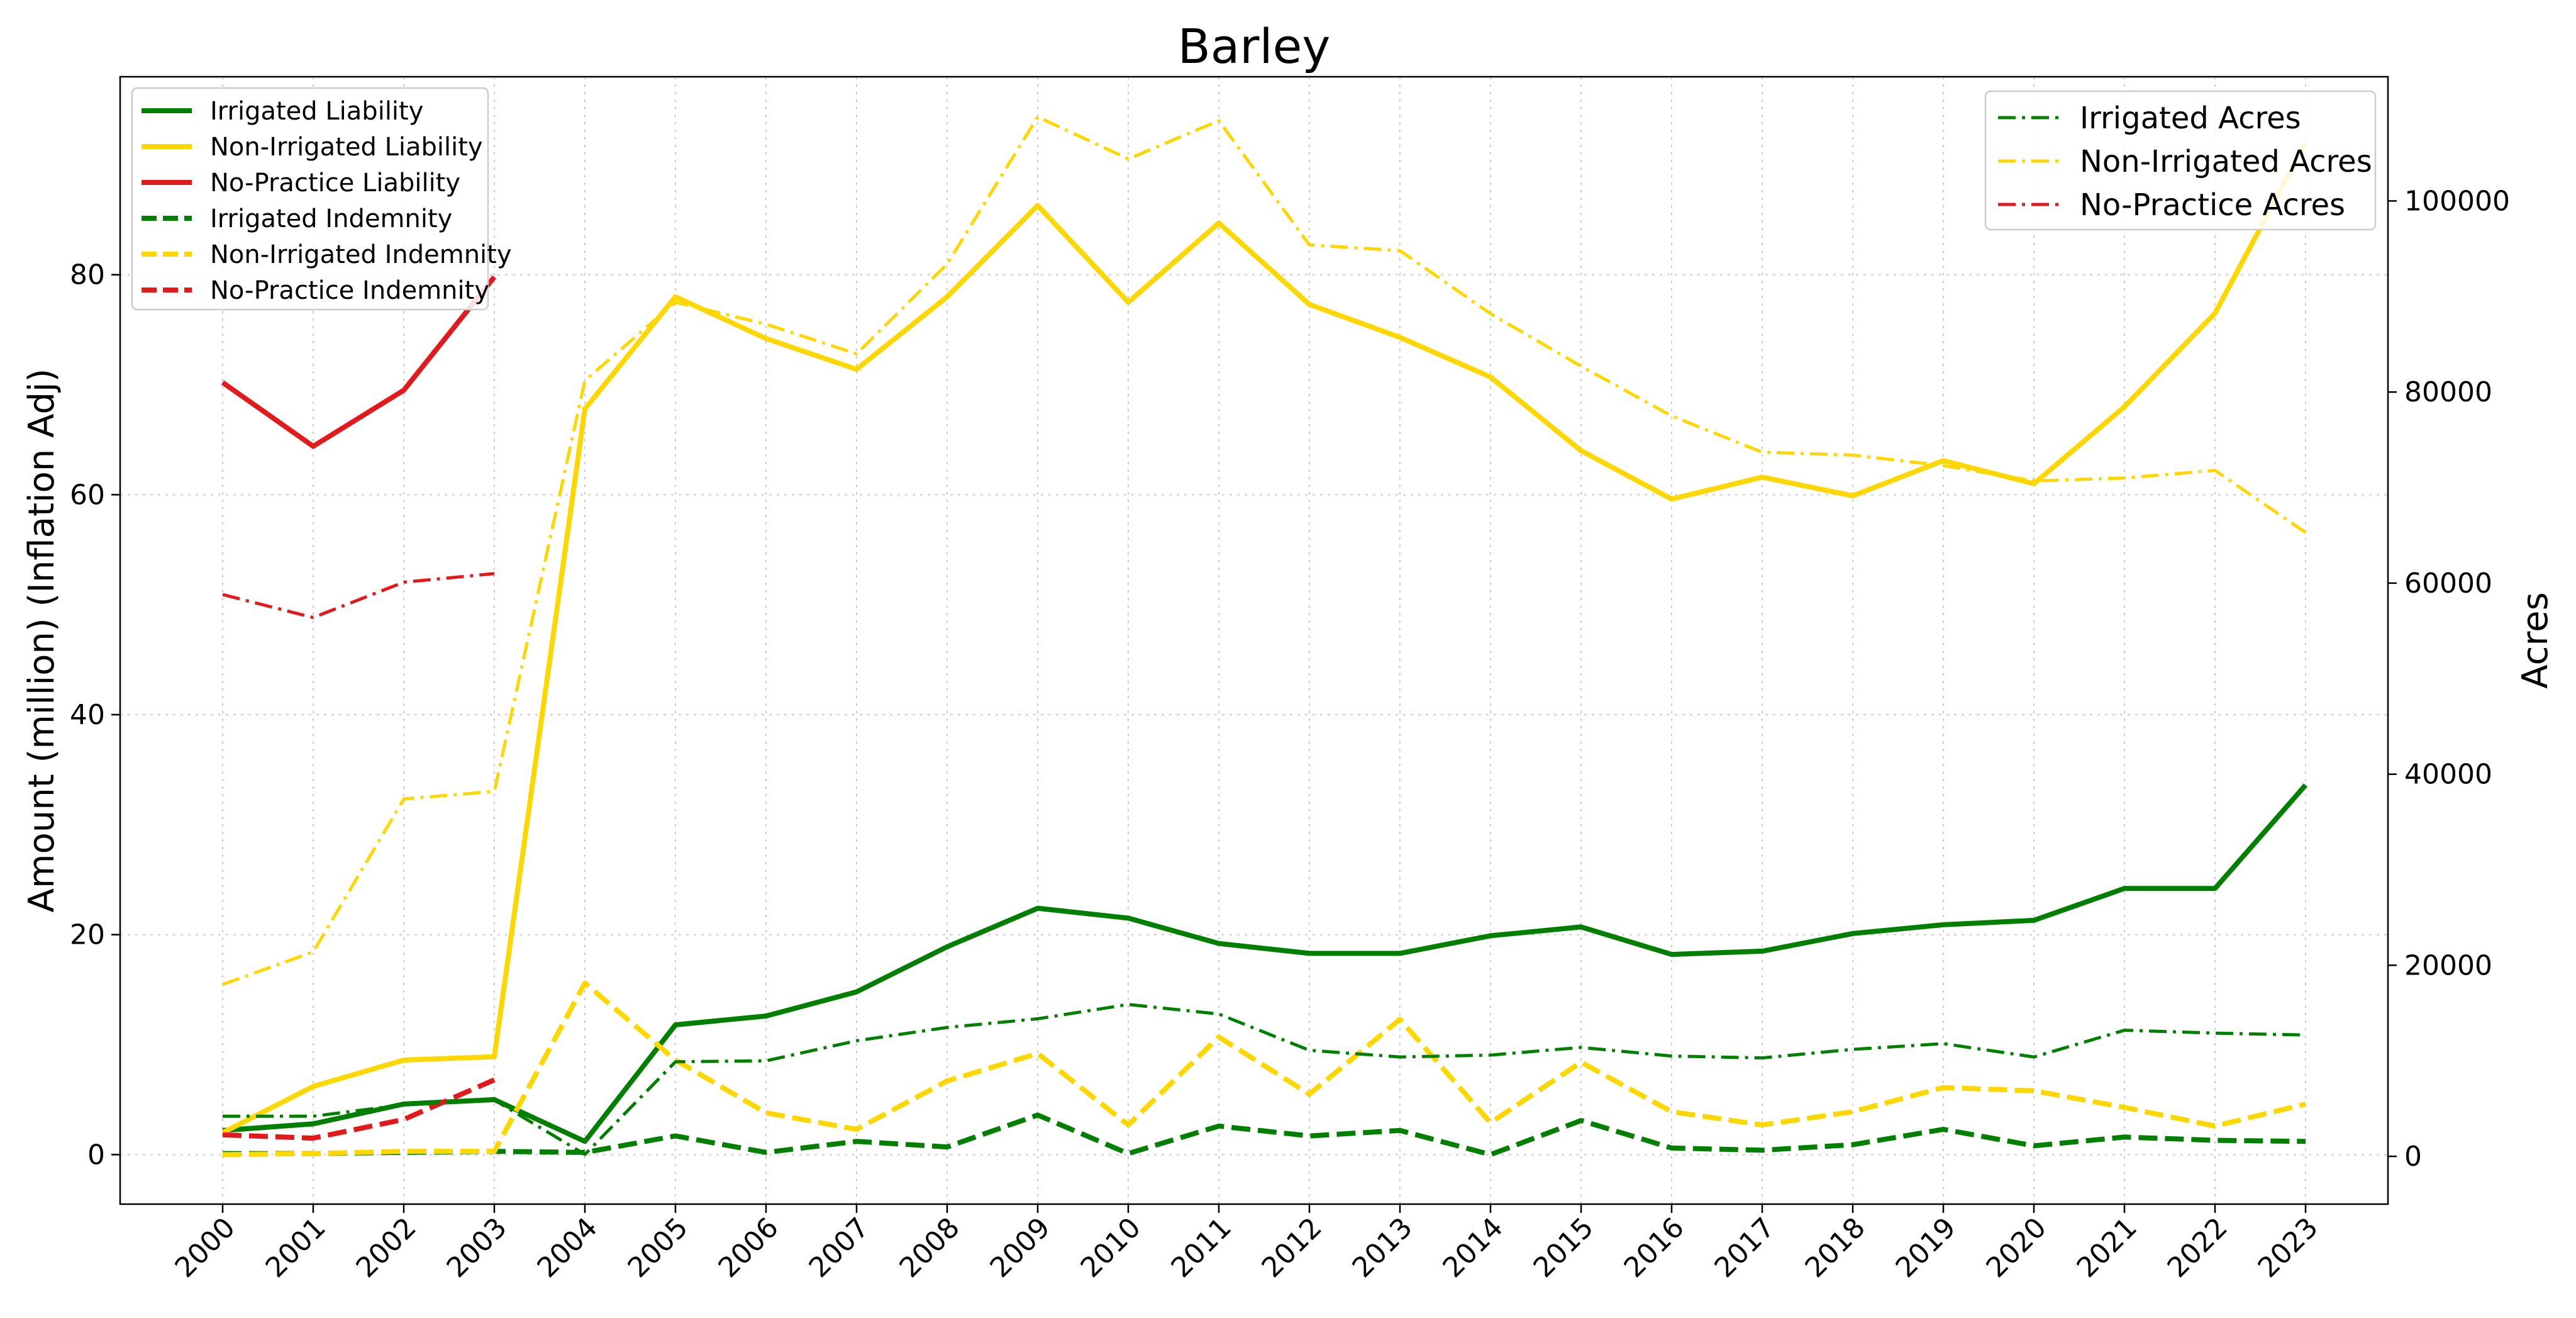 This screenshot has width=2576, height=1318. What do you see at coordinates (335, 183) in the screenshot?
I see `legend-label: No-Practice Liability` at bounding box center [335, 183].